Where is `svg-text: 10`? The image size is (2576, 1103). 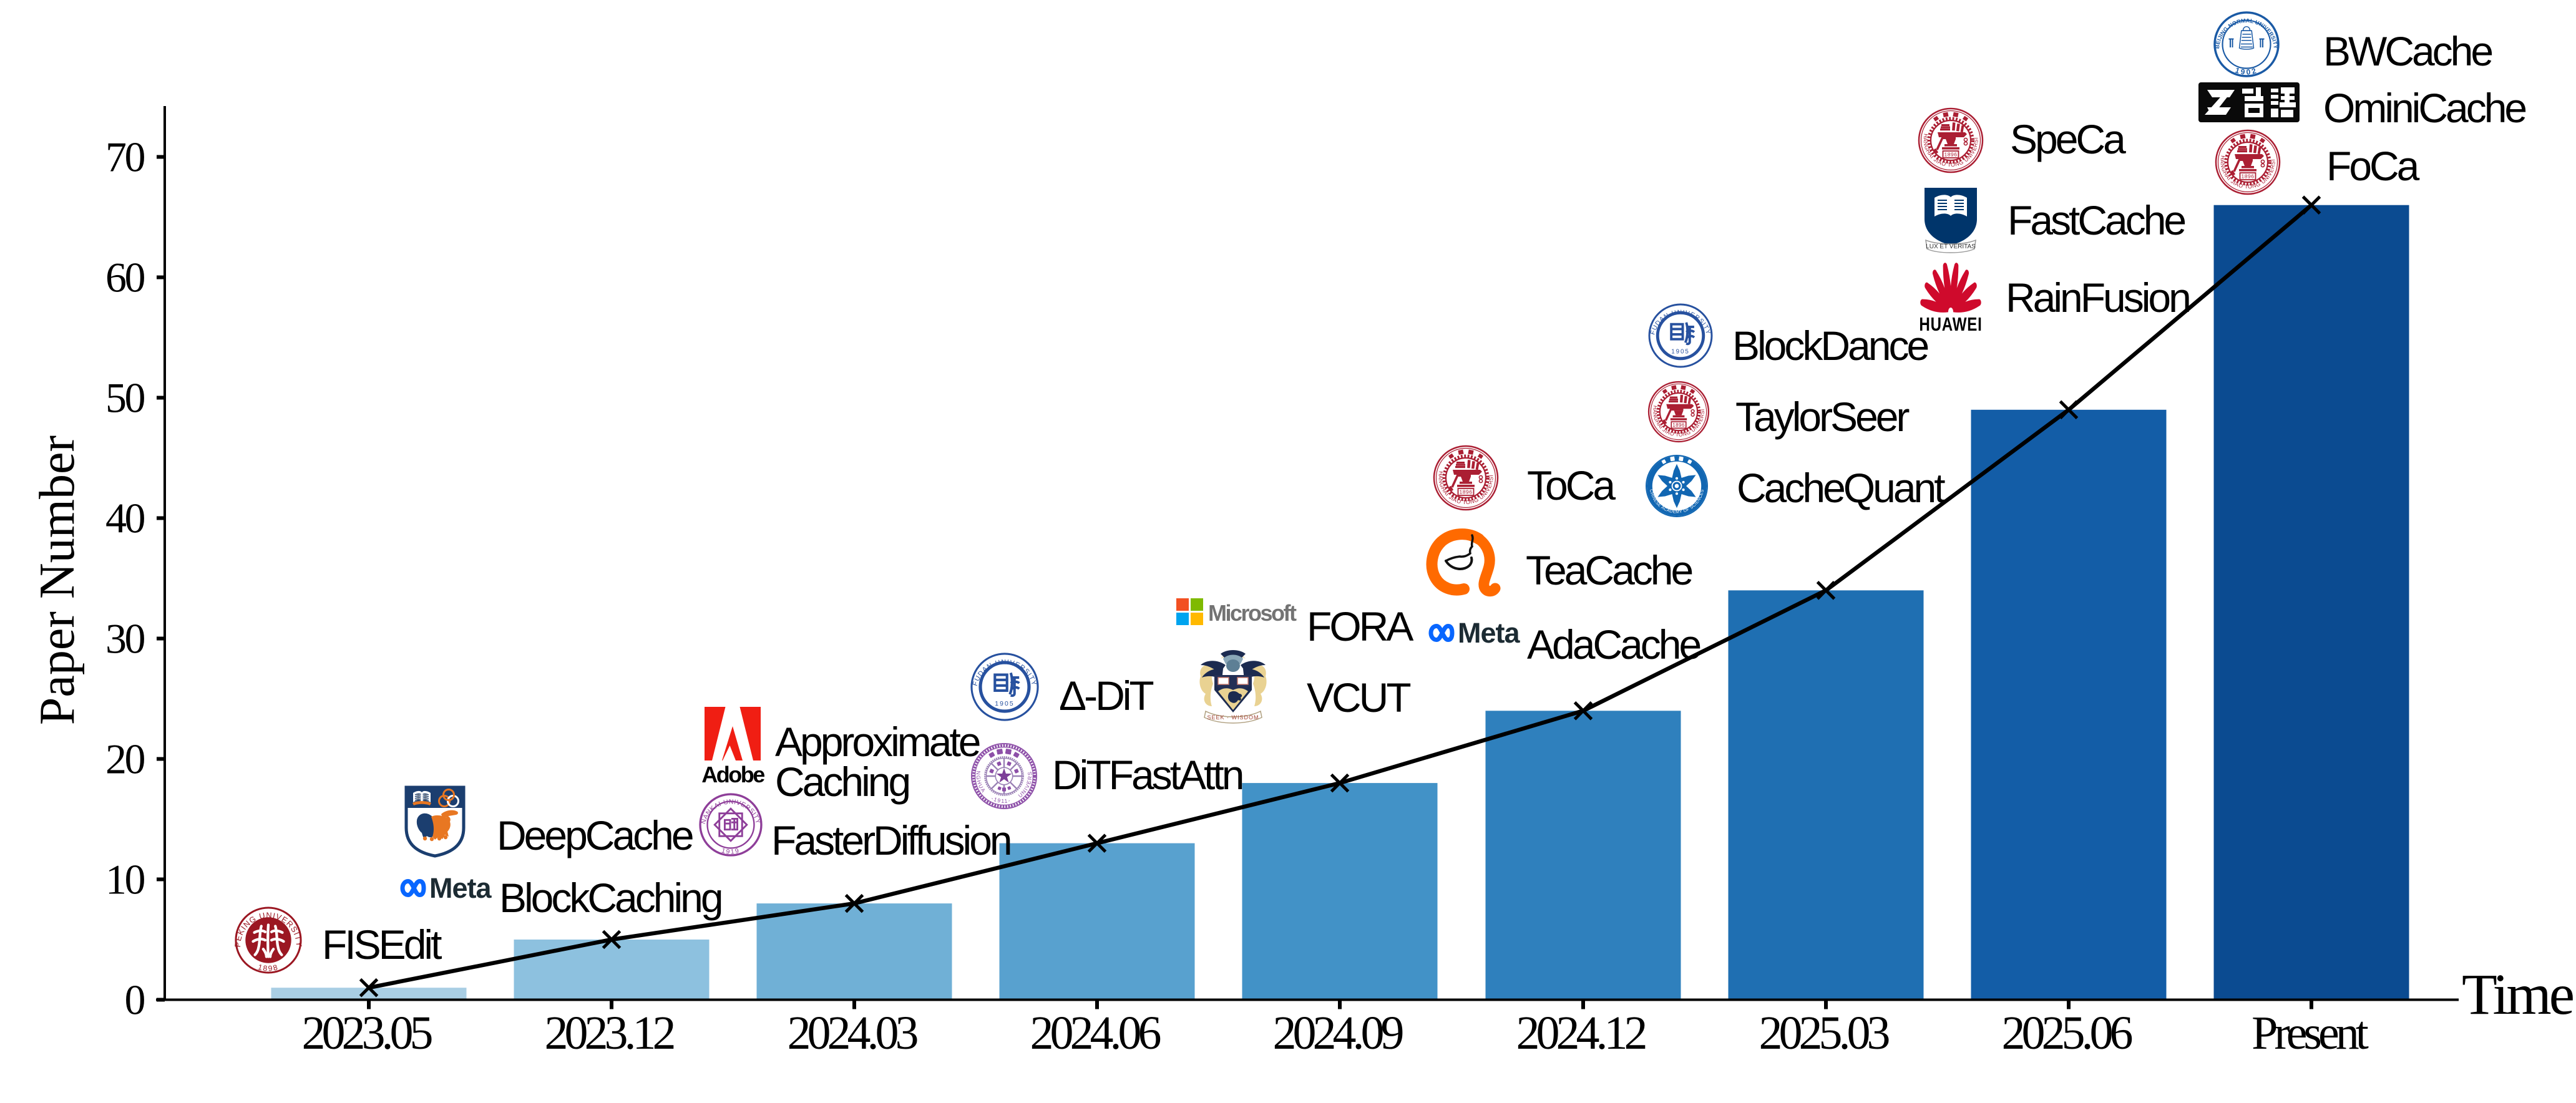 svg-text: 10 is located at coordinates (125, 879).